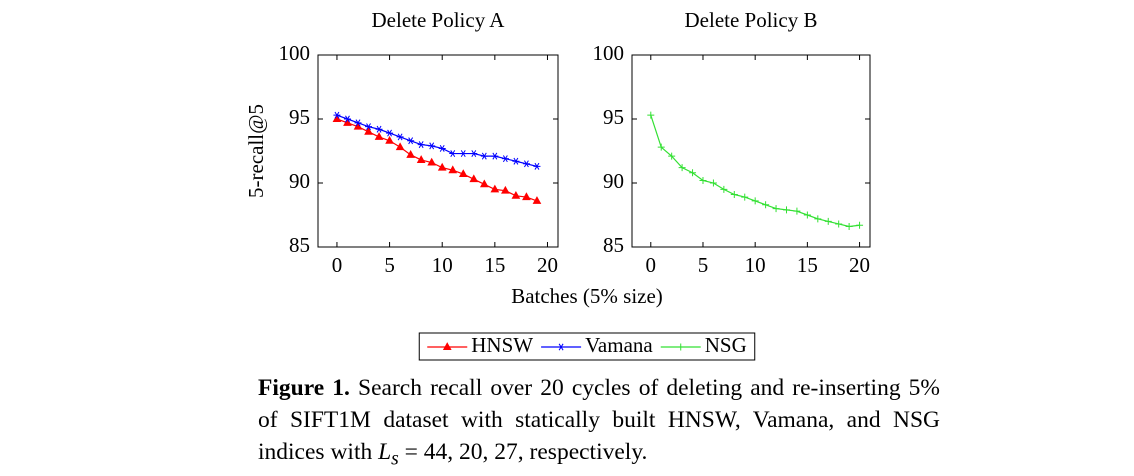  Describe the element at coordinates (587, 296) in the screenshot. I see `x-axis-label: Batches (5% size)` at that location.